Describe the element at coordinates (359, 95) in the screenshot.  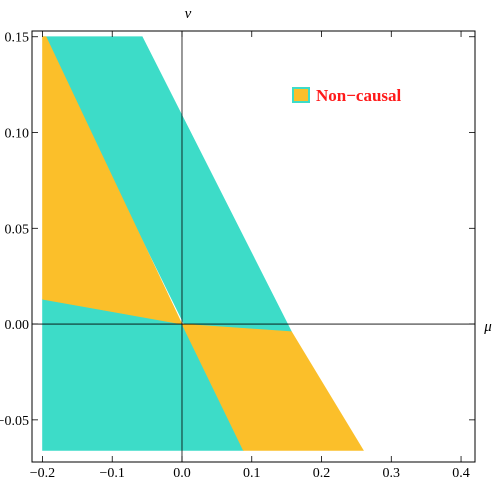
I see `legend-label: Non−causal` at that location.